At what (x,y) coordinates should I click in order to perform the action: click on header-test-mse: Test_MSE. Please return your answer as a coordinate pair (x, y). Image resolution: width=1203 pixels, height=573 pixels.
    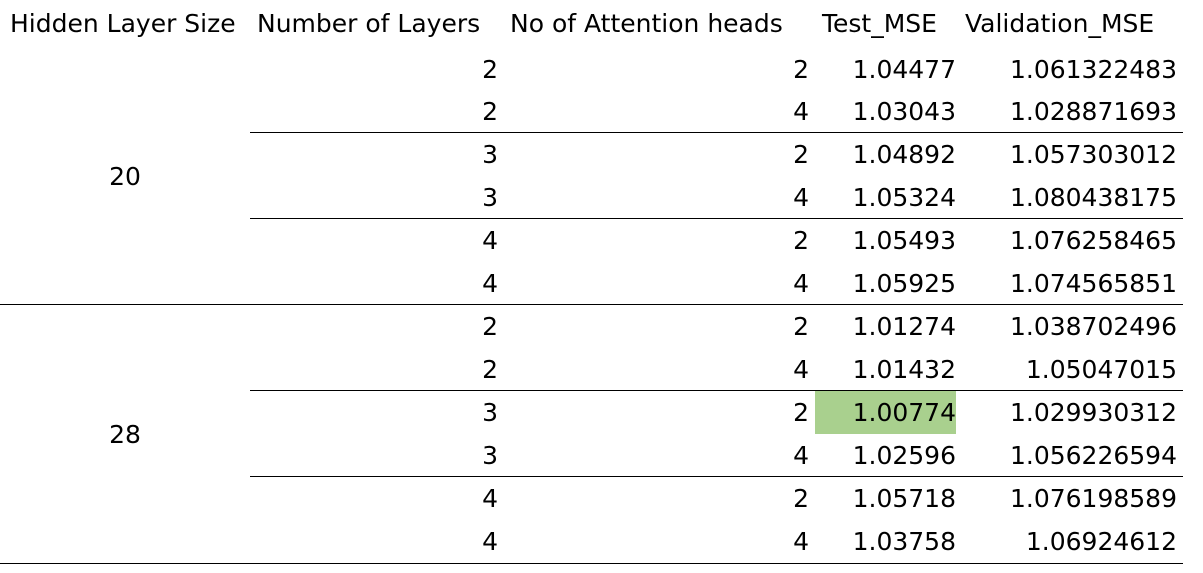
    Looking at the image, I should click on (879, 23).